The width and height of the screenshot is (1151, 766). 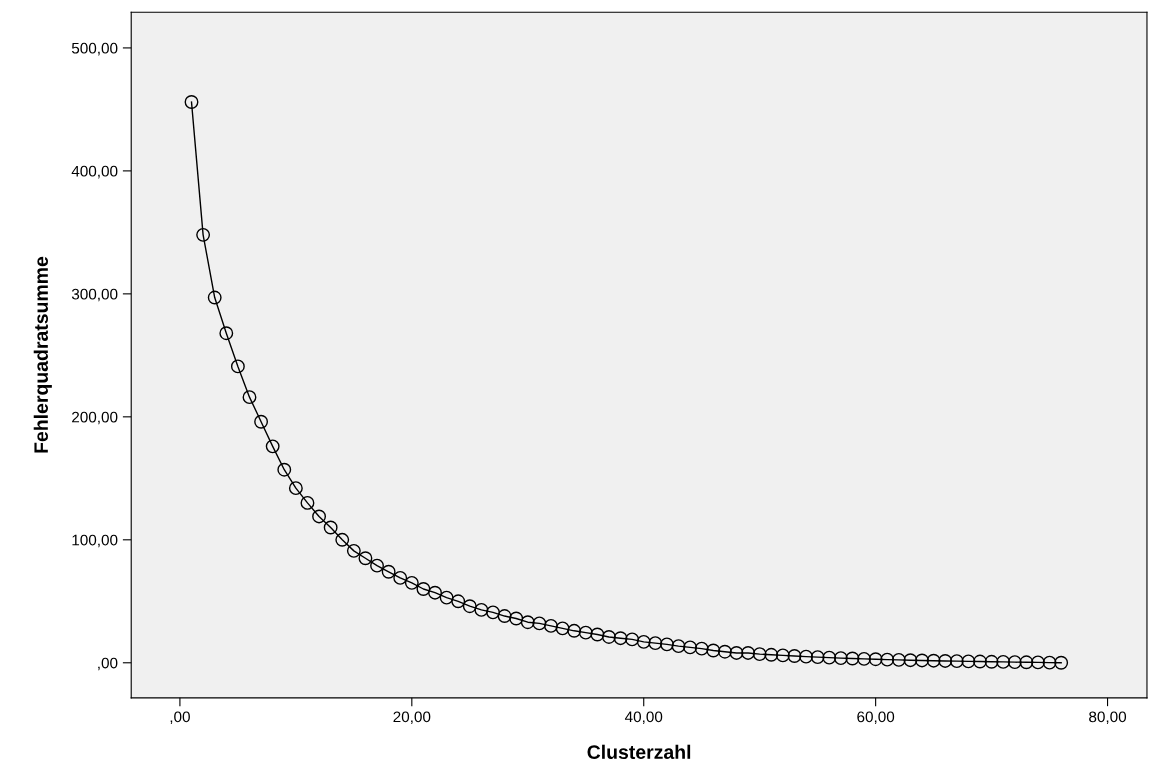 What do you see at coordinates (1108, 718) in the screenshot?
I see `x-tick-label: 80,00` at bounding box center [1108, 718].